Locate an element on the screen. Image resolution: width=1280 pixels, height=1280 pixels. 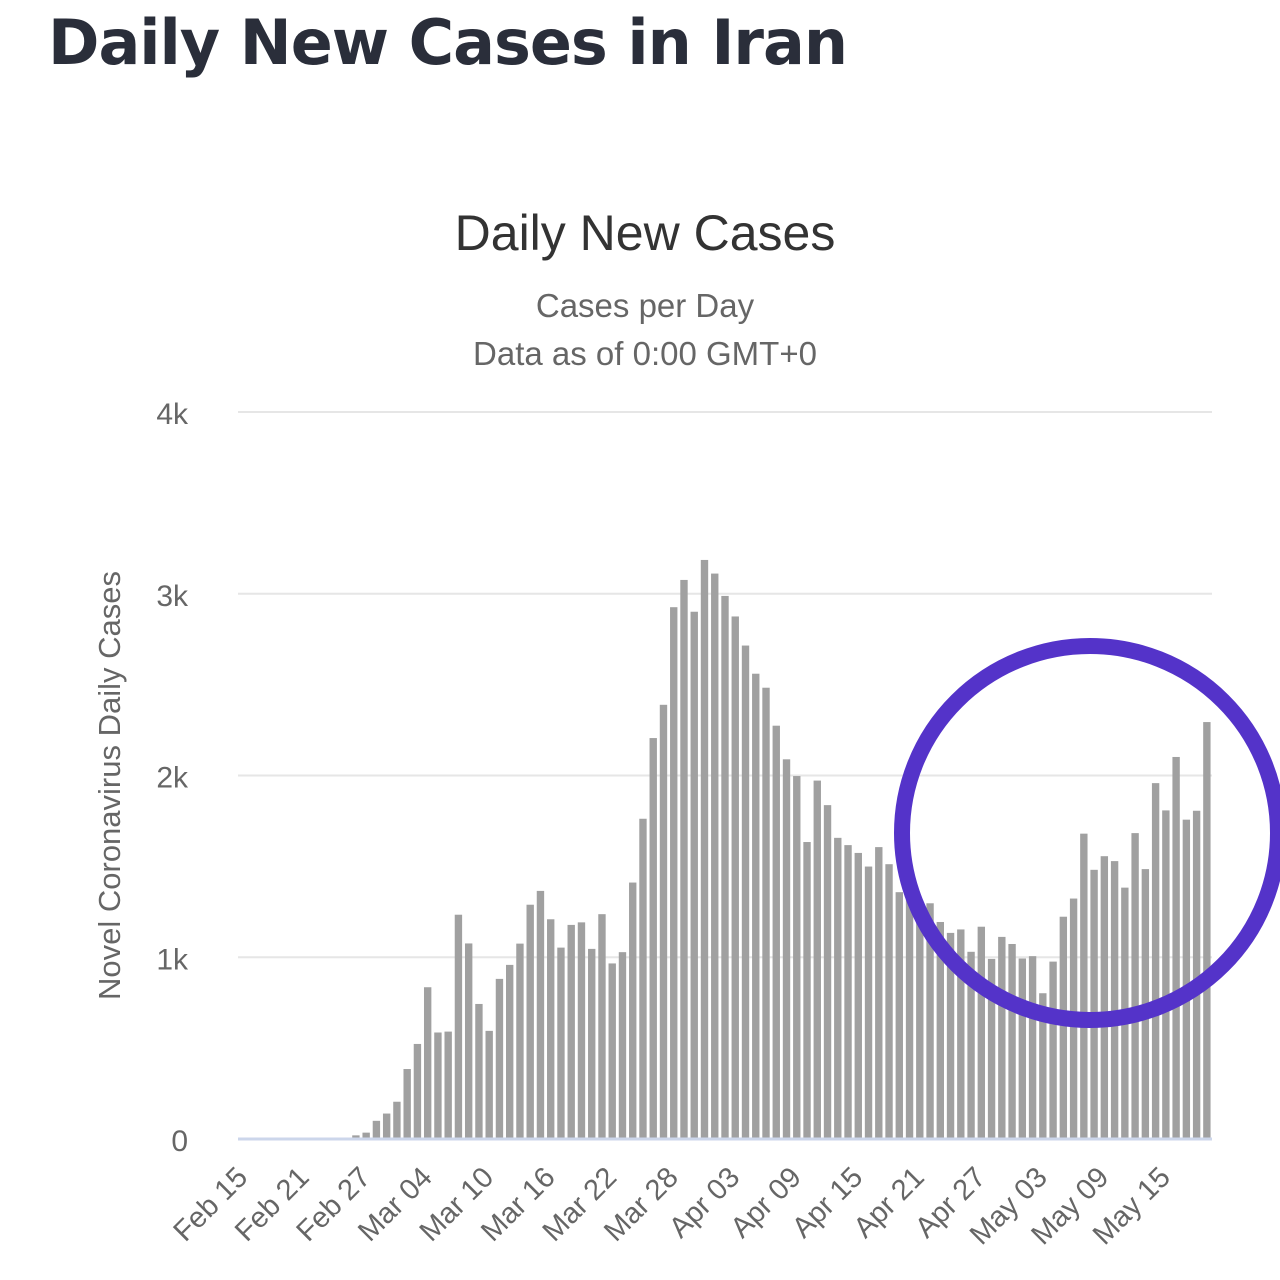
page-title: Daily New Cases in Iran is located at coordinates (448, 42).